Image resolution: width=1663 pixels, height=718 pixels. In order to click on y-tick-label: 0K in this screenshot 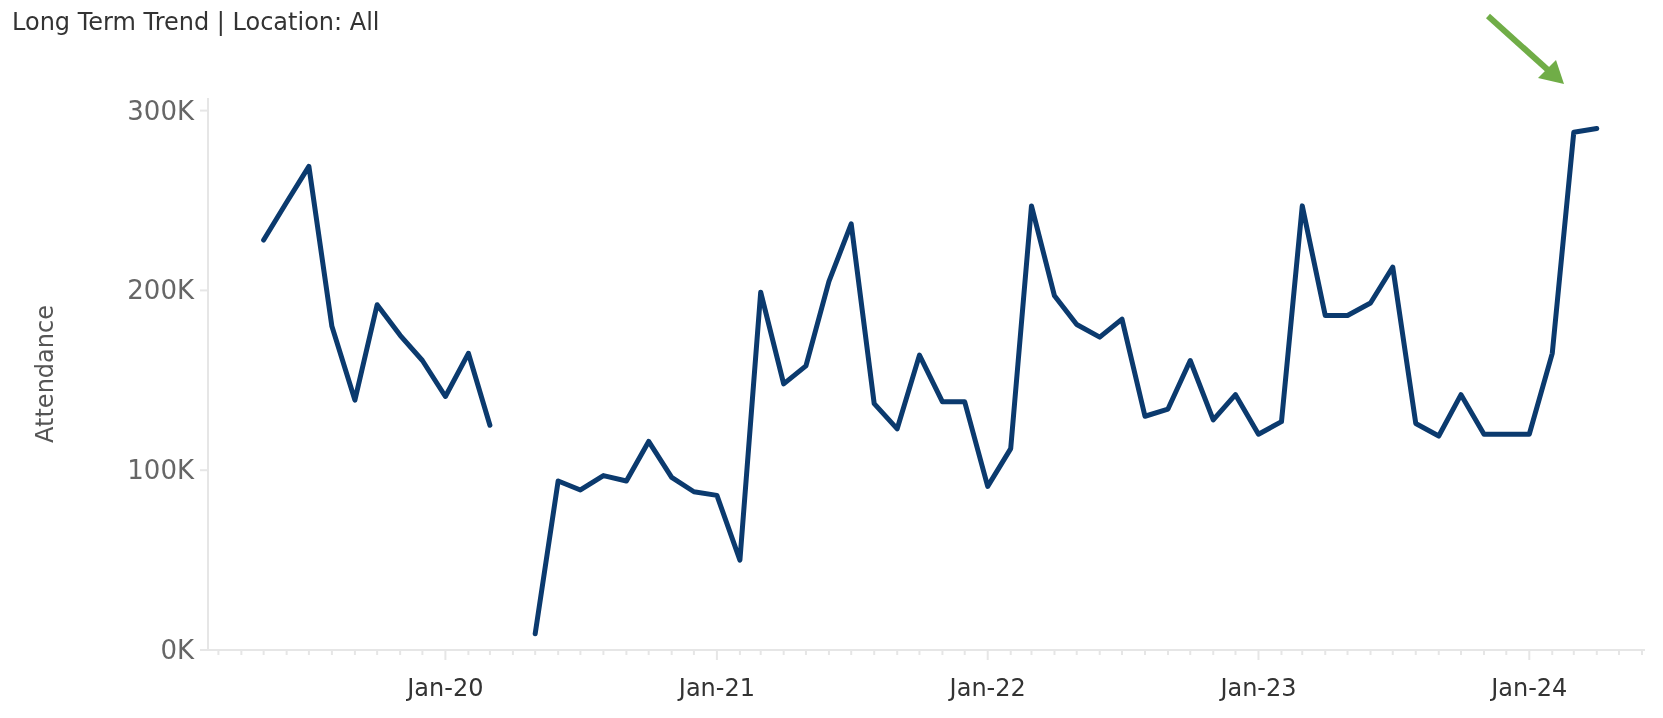, I will do `click(177, 650)`.